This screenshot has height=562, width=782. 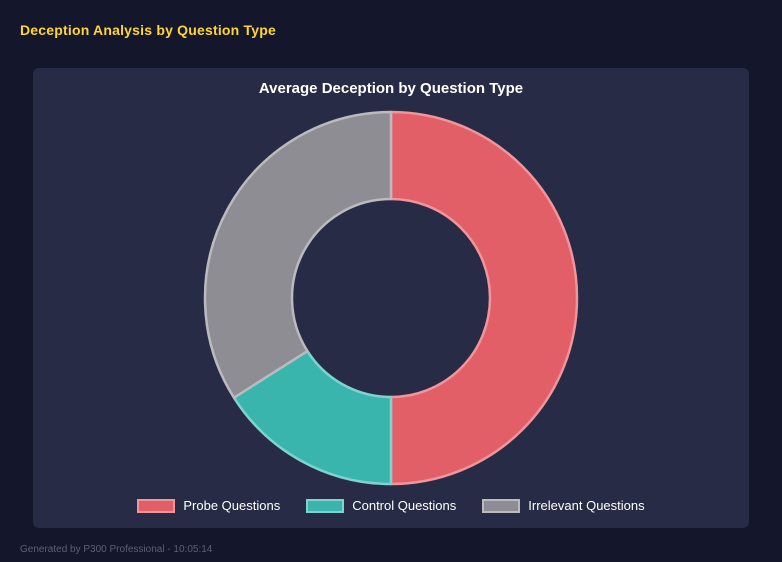 I want to click on legend-label-control-questions: Control Questions, so click(x=404, y=505).